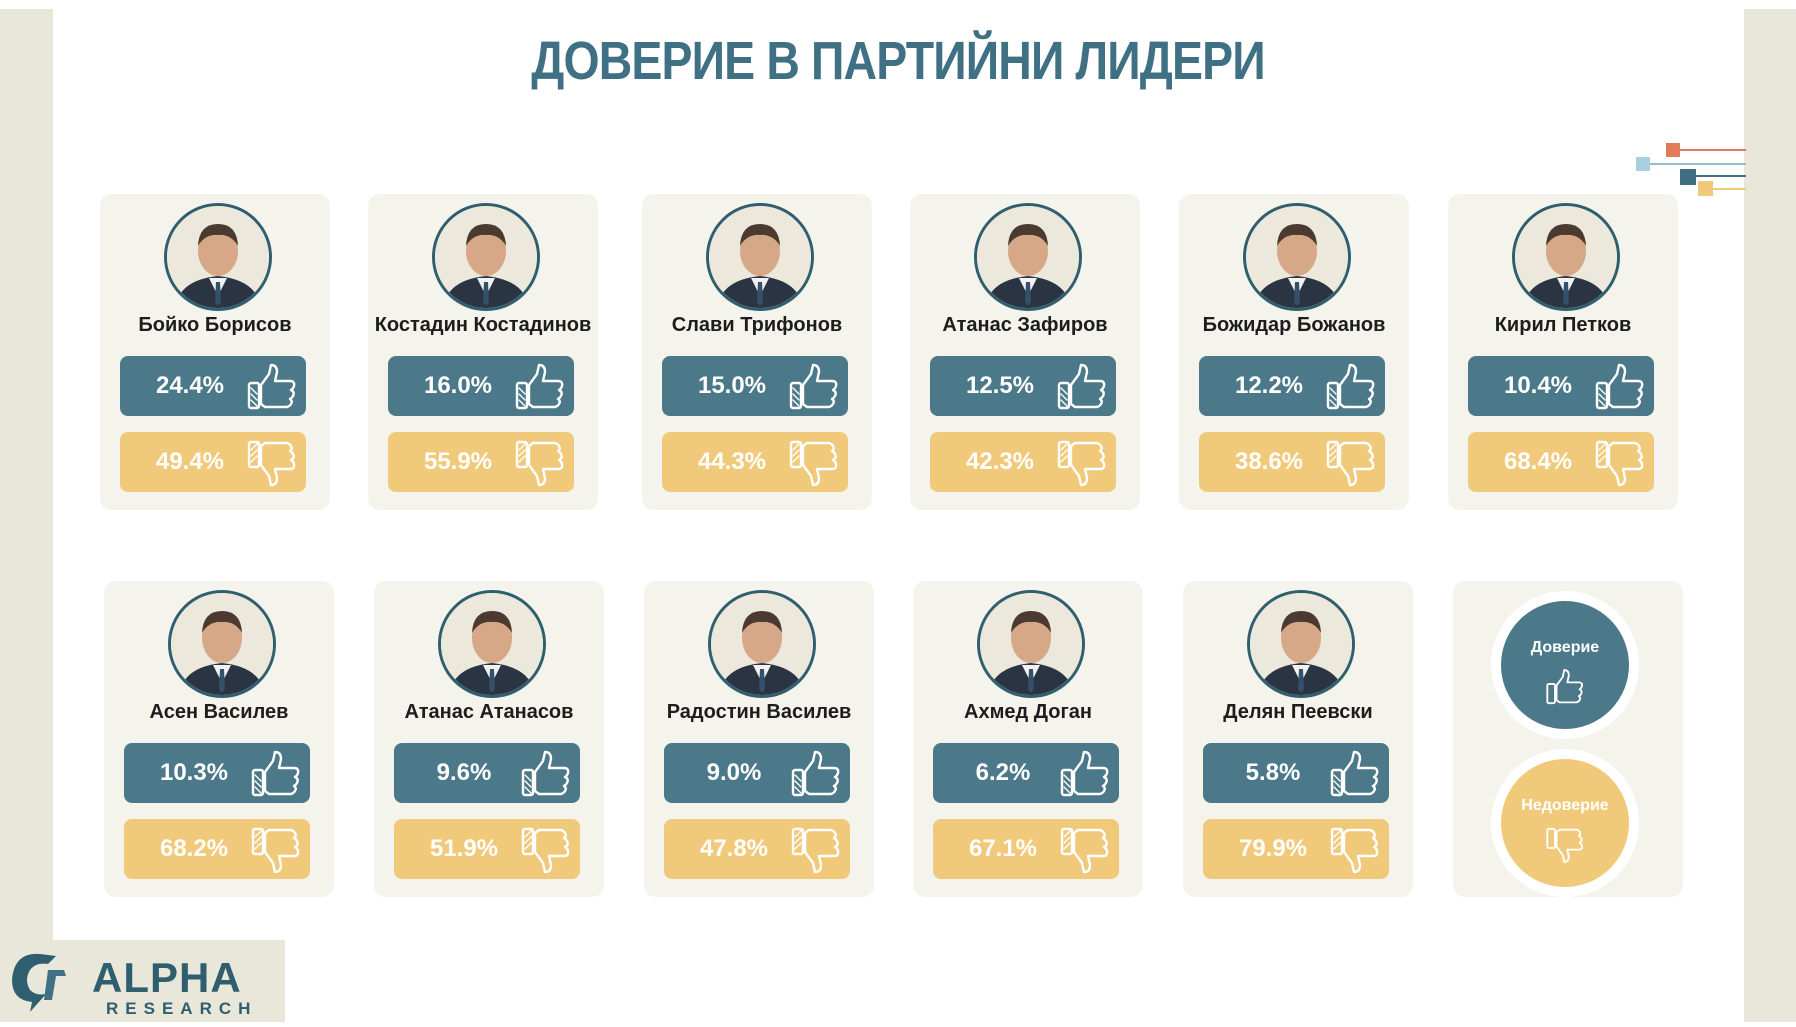 This screenshot has height=1027, width=1796. Describe the element at coordinates (1028, 712) in the screenshot. I see `leader-name: Ахмед Доган` at that location.